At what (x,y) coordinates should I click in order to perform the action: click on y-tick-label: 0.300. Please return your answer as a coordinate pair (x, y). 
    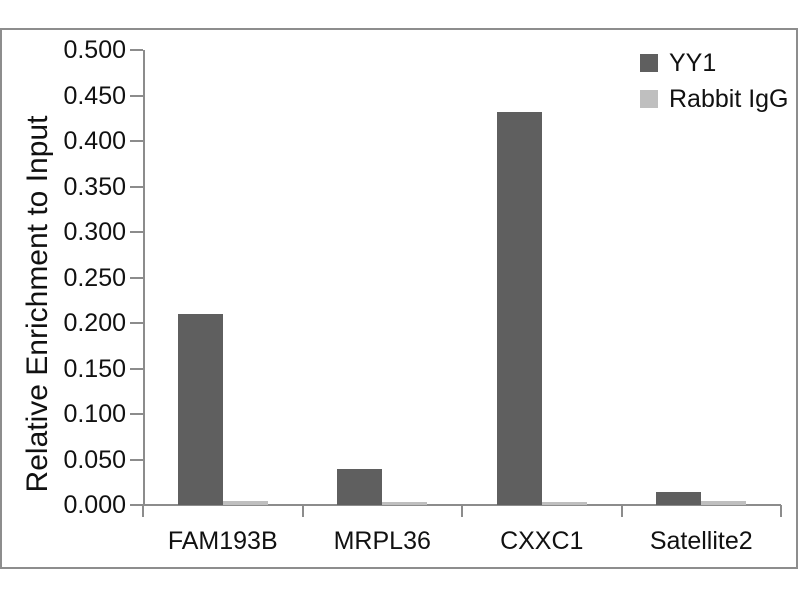
    Looking at the image, I should click on (94, 232).